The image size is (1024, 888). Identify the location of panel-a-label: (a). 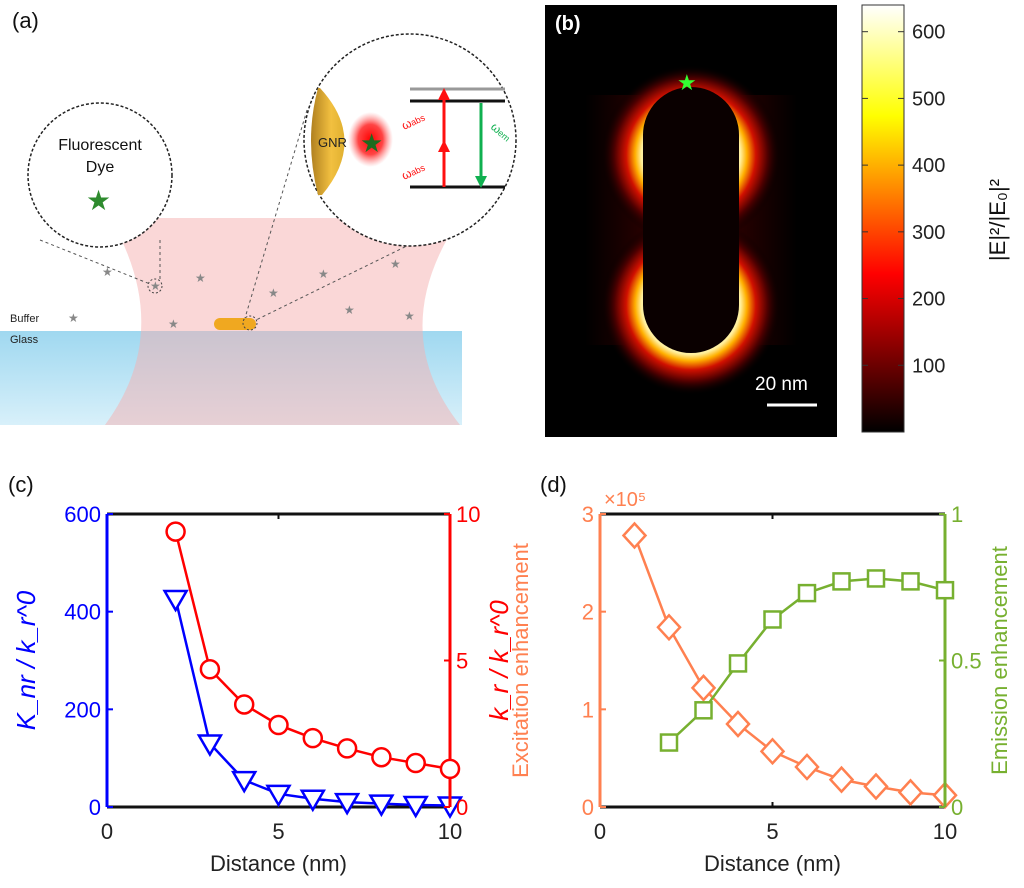
(25, 20).